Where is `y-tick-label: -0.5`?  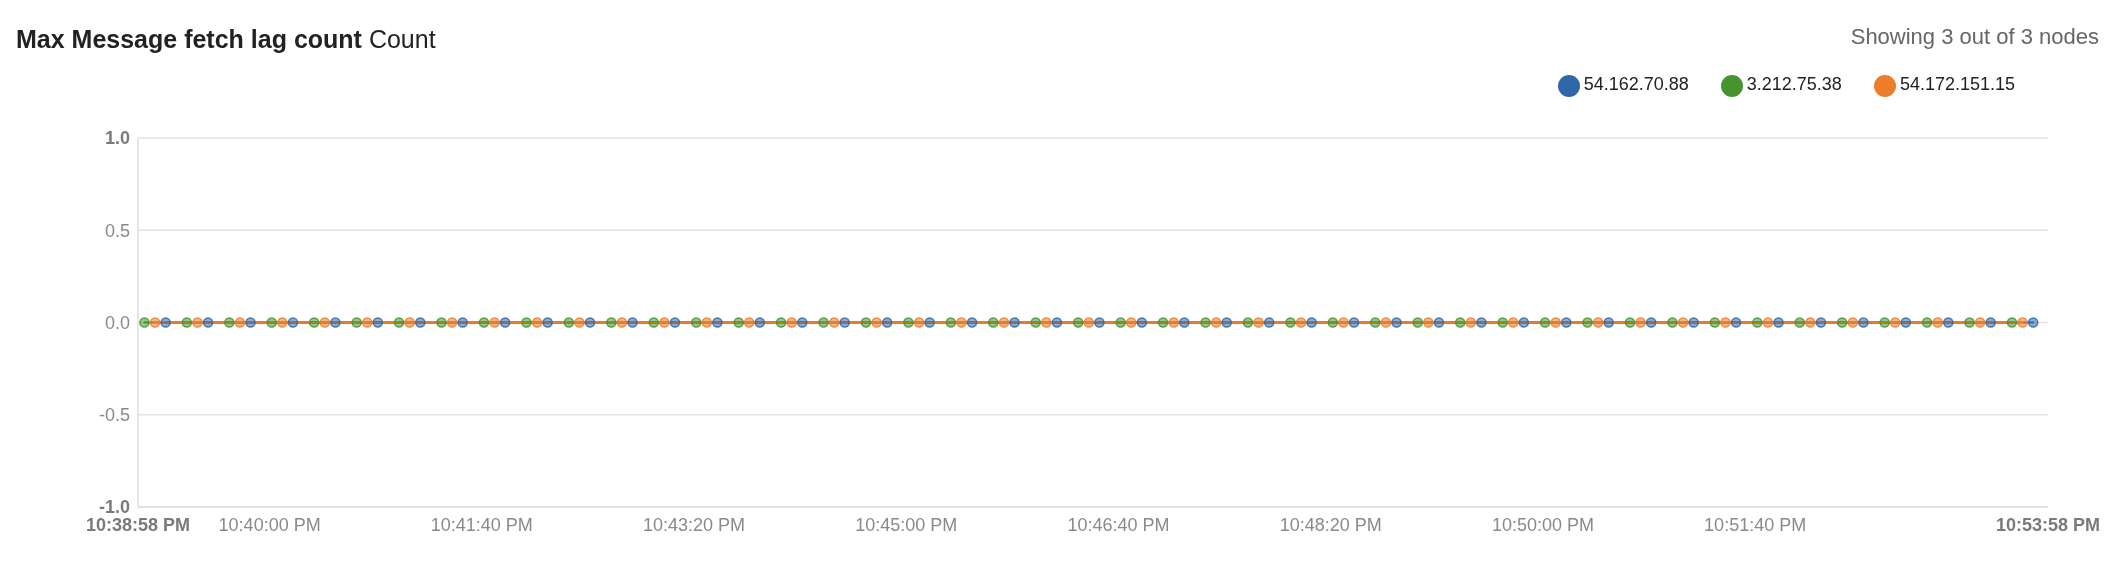 y-tick-label: -0.5 is located at coordinates (114, 415).